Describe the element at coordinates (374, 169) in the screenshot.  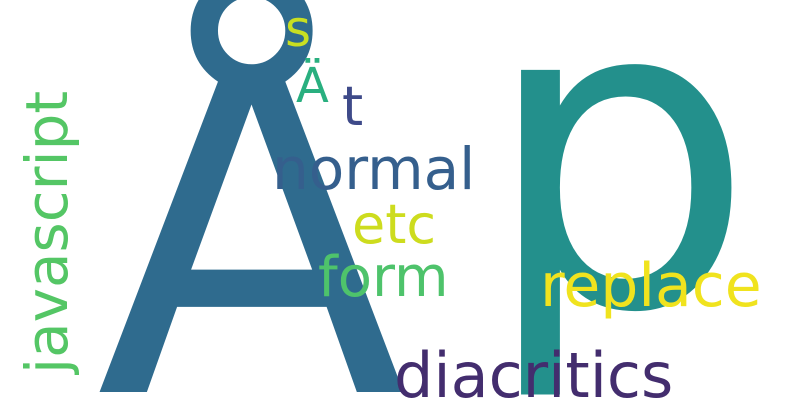
I see `word-normal: normal` at that location.